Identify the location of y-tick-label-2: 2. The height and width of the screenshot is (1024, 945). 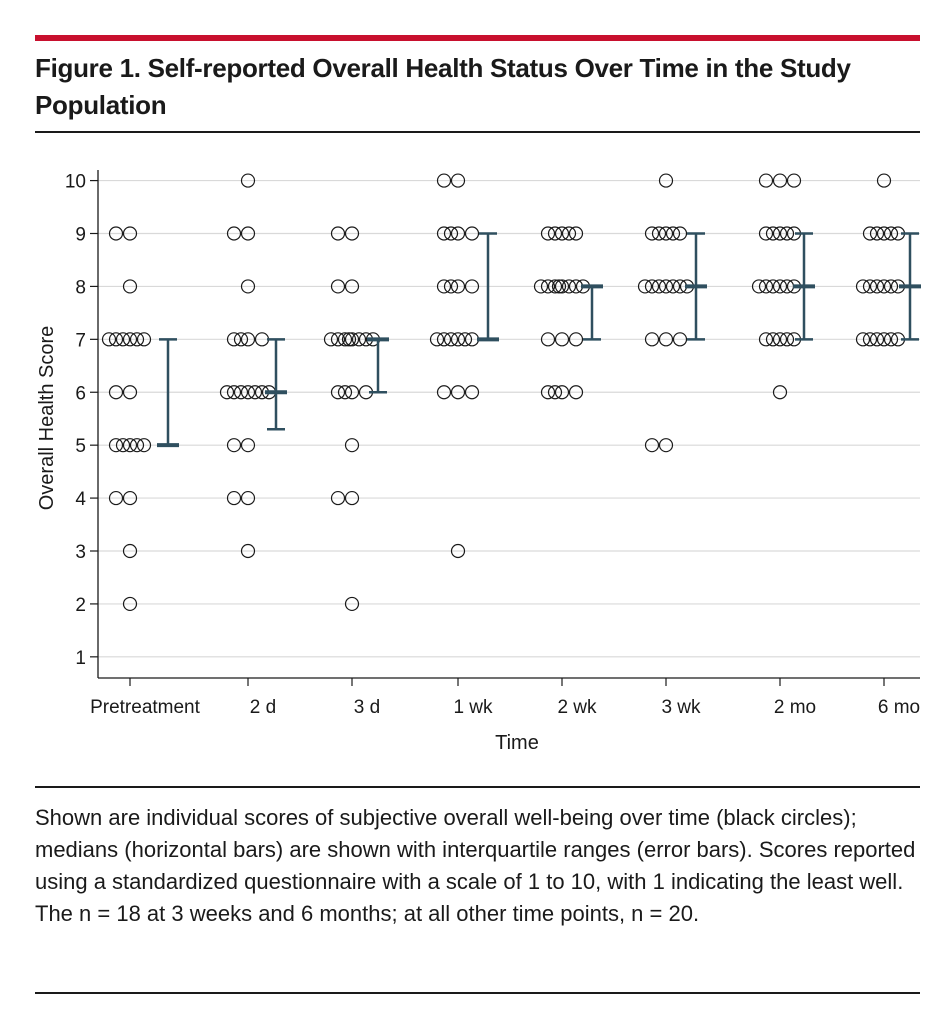
(80, 605).